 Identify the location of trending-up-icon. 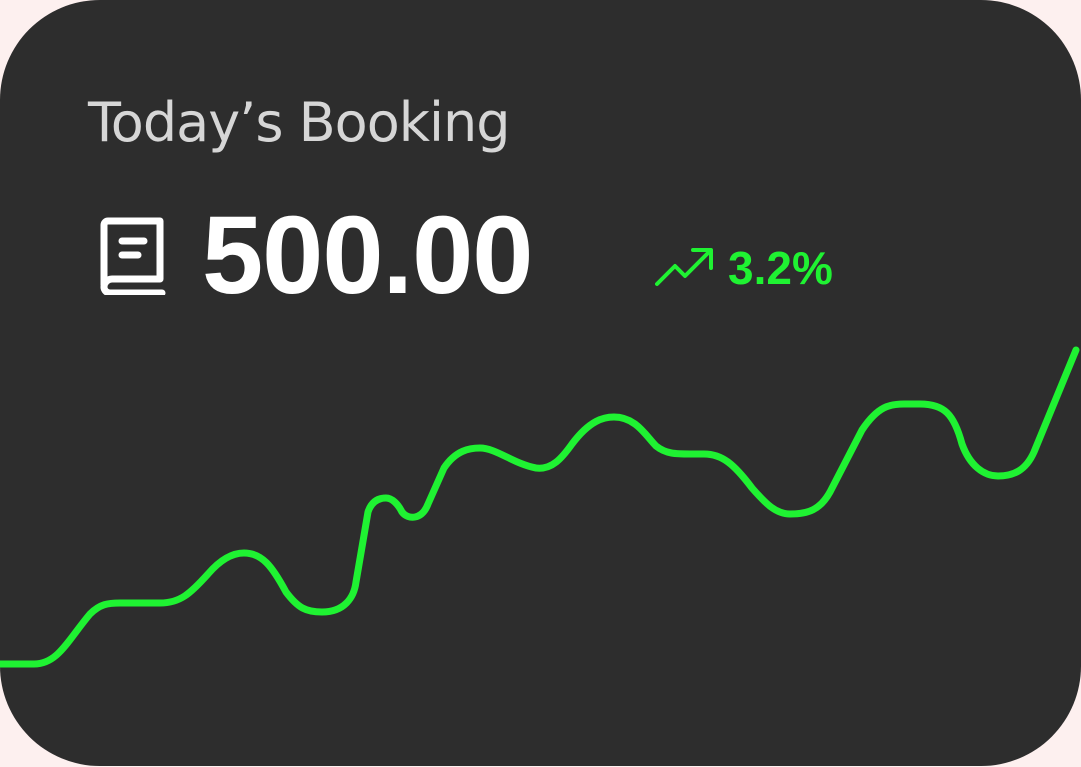
(684, 267).